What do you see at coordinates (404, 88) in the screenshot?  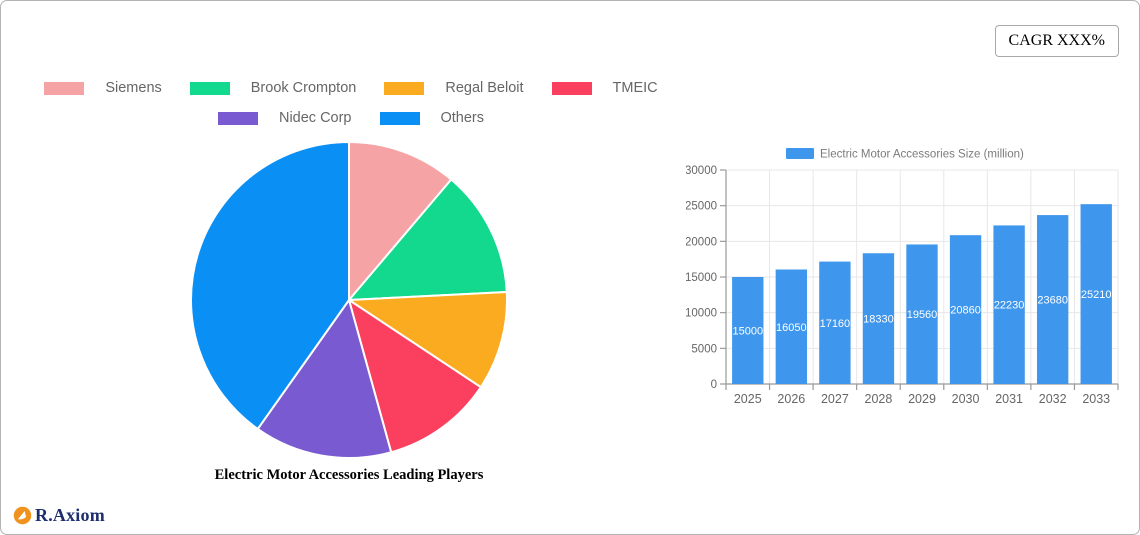 I see `legend-swatch-regal-beloit` at bounding box center [404, 88].